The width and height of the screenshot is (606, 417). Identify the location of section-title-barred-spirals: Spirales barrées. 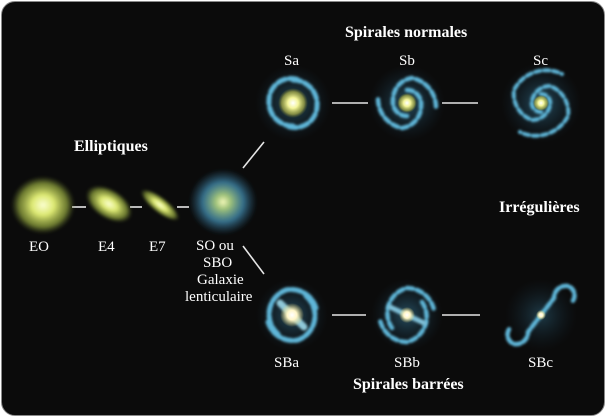
(408, 384).